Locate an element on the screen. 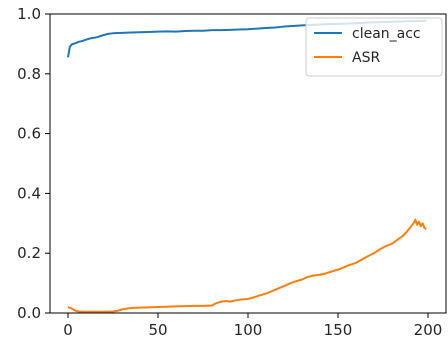 Image resolution: width=448 pixels, height=343 pixels. x-axis: 0 50 100 150 200 is located at coordinates (252, 326).